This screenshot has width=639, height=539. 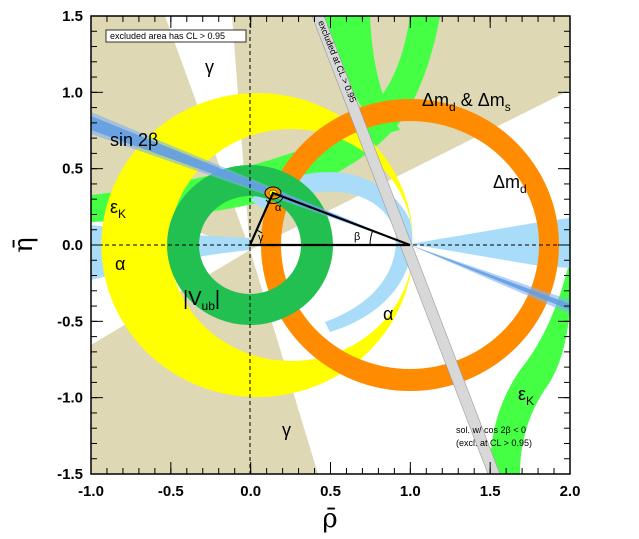 What do you see at coordinates (250, 491) in the screenshot?
I see `x-tick-label: 0.0` at bounding box center [250, 491].